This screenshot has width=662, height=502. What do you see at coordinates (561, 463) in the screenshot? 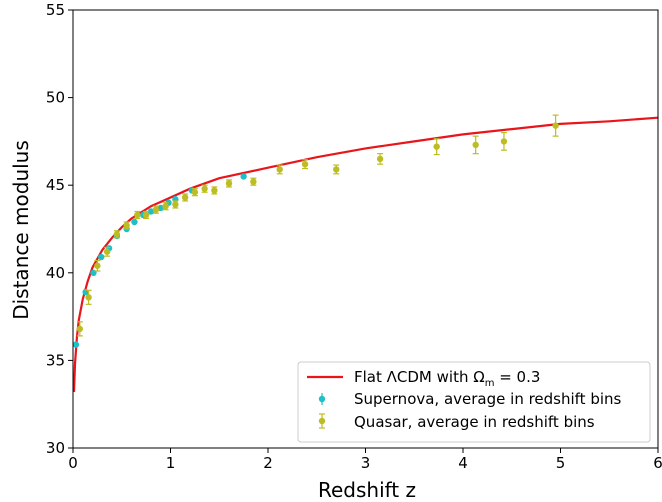
I see `x-tick-label: 5` at bounding box center [561, 463].